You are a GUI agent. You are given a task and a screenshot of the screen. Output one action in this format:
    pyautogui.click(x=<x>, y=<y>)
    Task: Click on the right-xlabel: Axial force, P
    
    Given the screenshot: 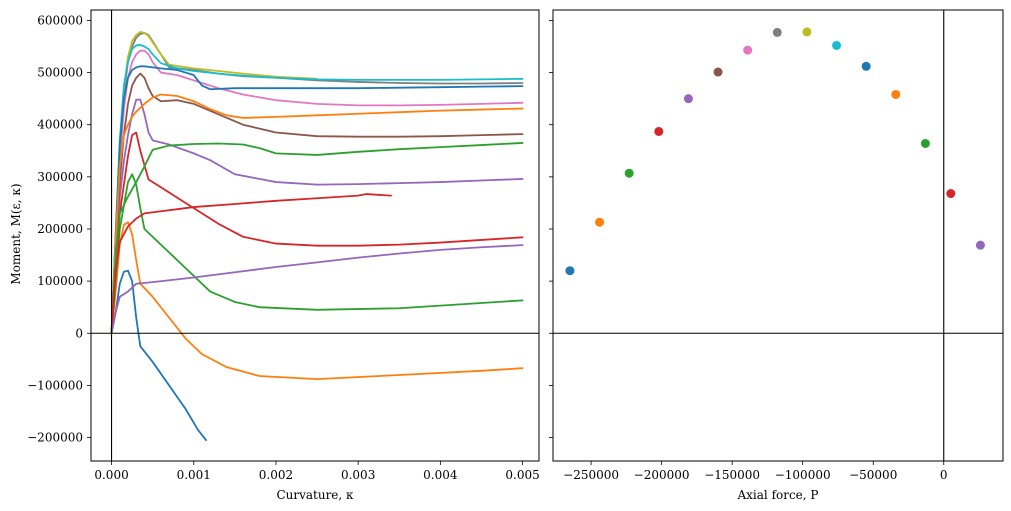 What is the action you would take?
    pyautogui.click(x=777, y=495)
    